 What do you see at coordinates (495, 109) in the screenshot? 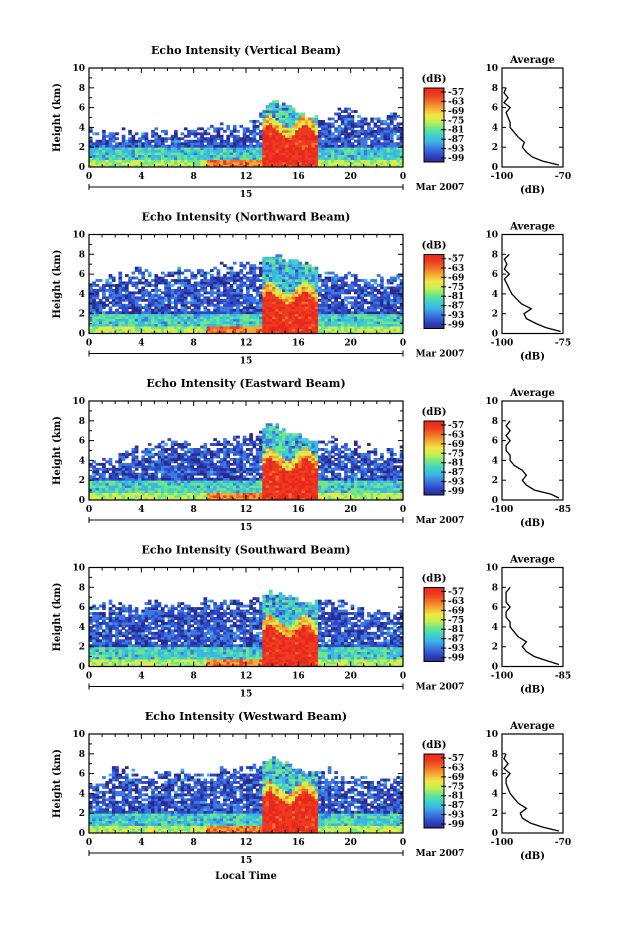
I see `profile-y-tick-label: 6` at bounding box center [495, 109].